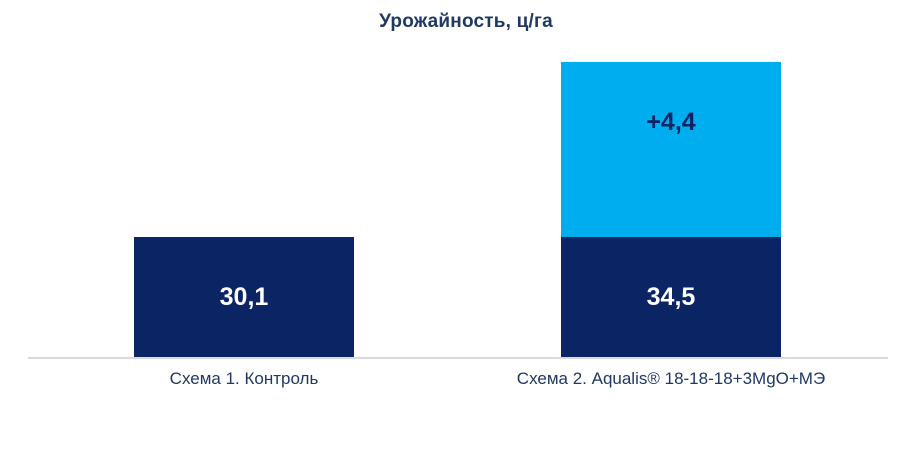 The image size is (917, 471). I want to click on control-yield-value-label: 30,1, so click(244, 296).